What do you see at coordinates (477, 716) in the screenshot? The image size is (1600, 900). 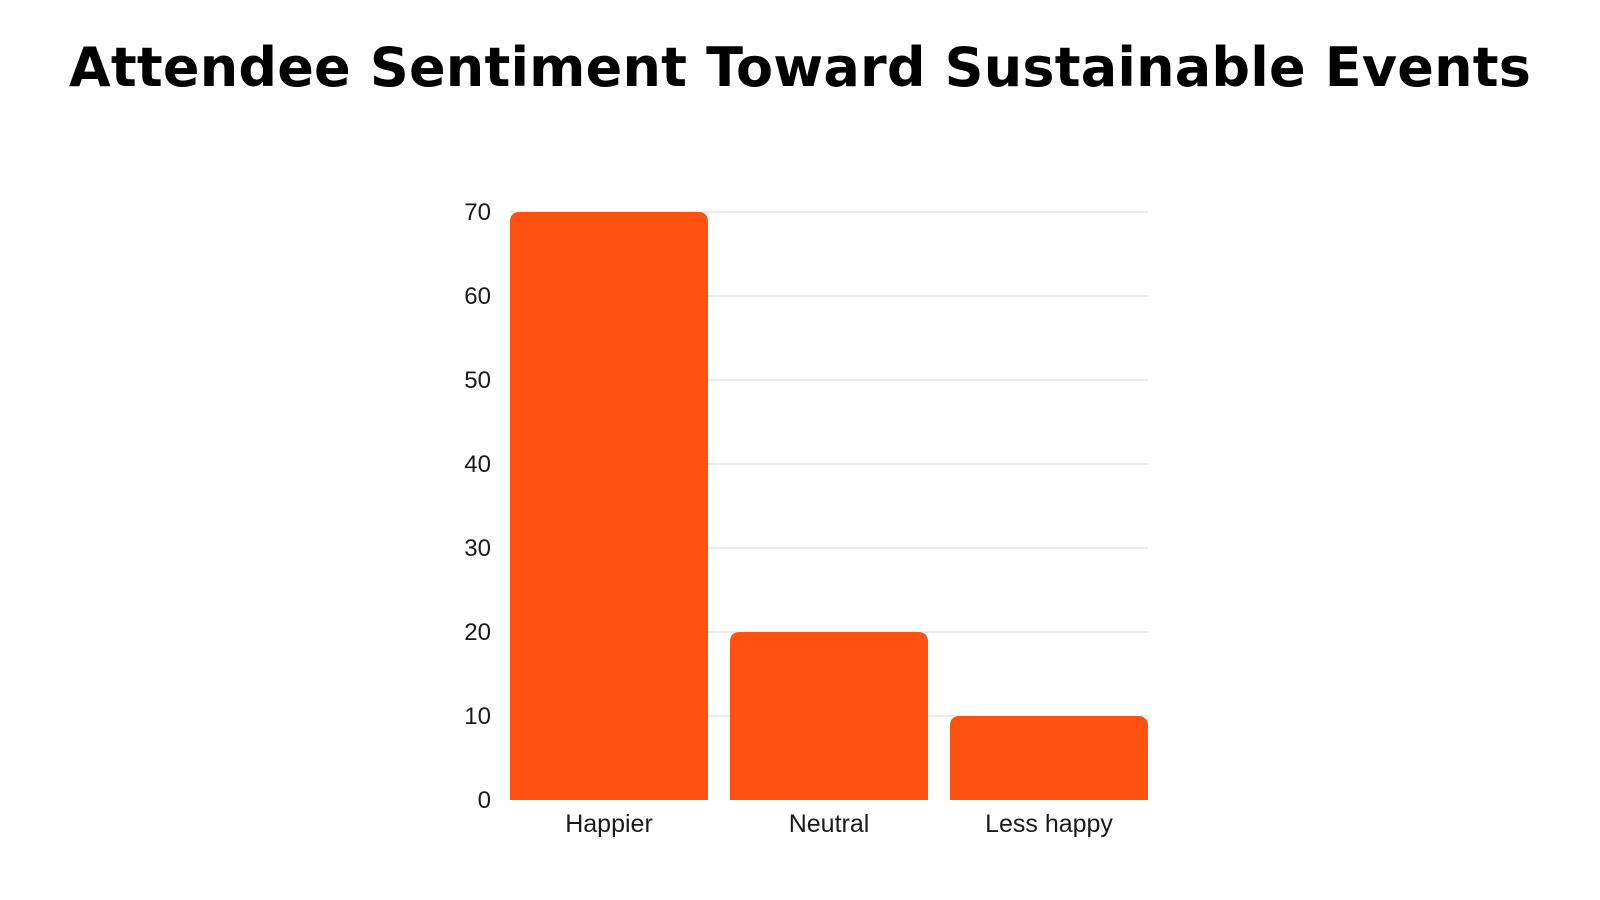 I see `y-tick-label: 10` at bounding box center [477, 716].